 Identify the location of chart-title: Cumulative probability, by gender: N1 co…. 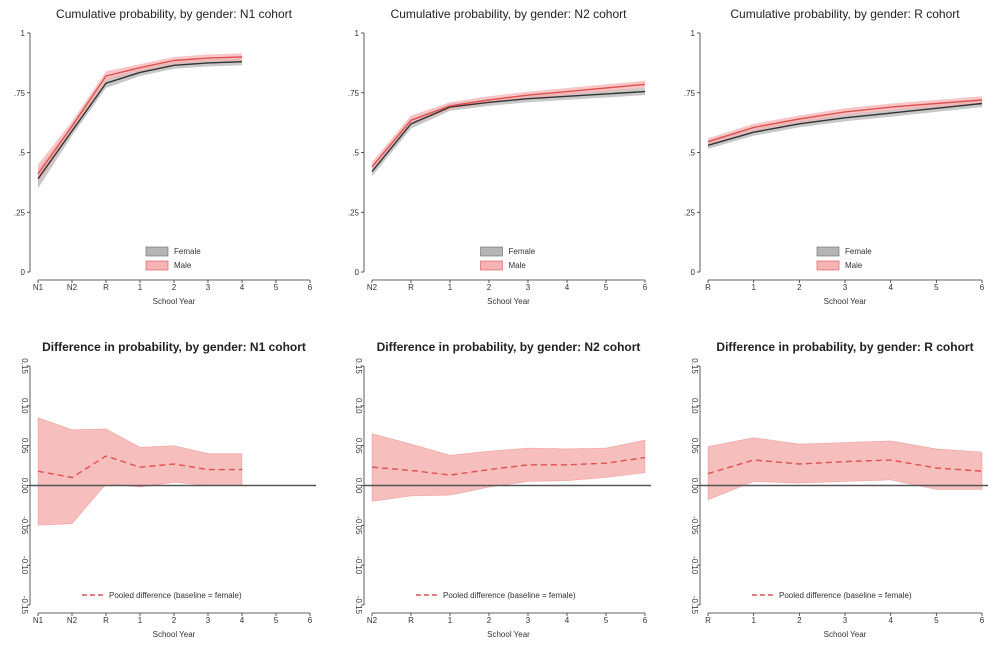
(174, 14).